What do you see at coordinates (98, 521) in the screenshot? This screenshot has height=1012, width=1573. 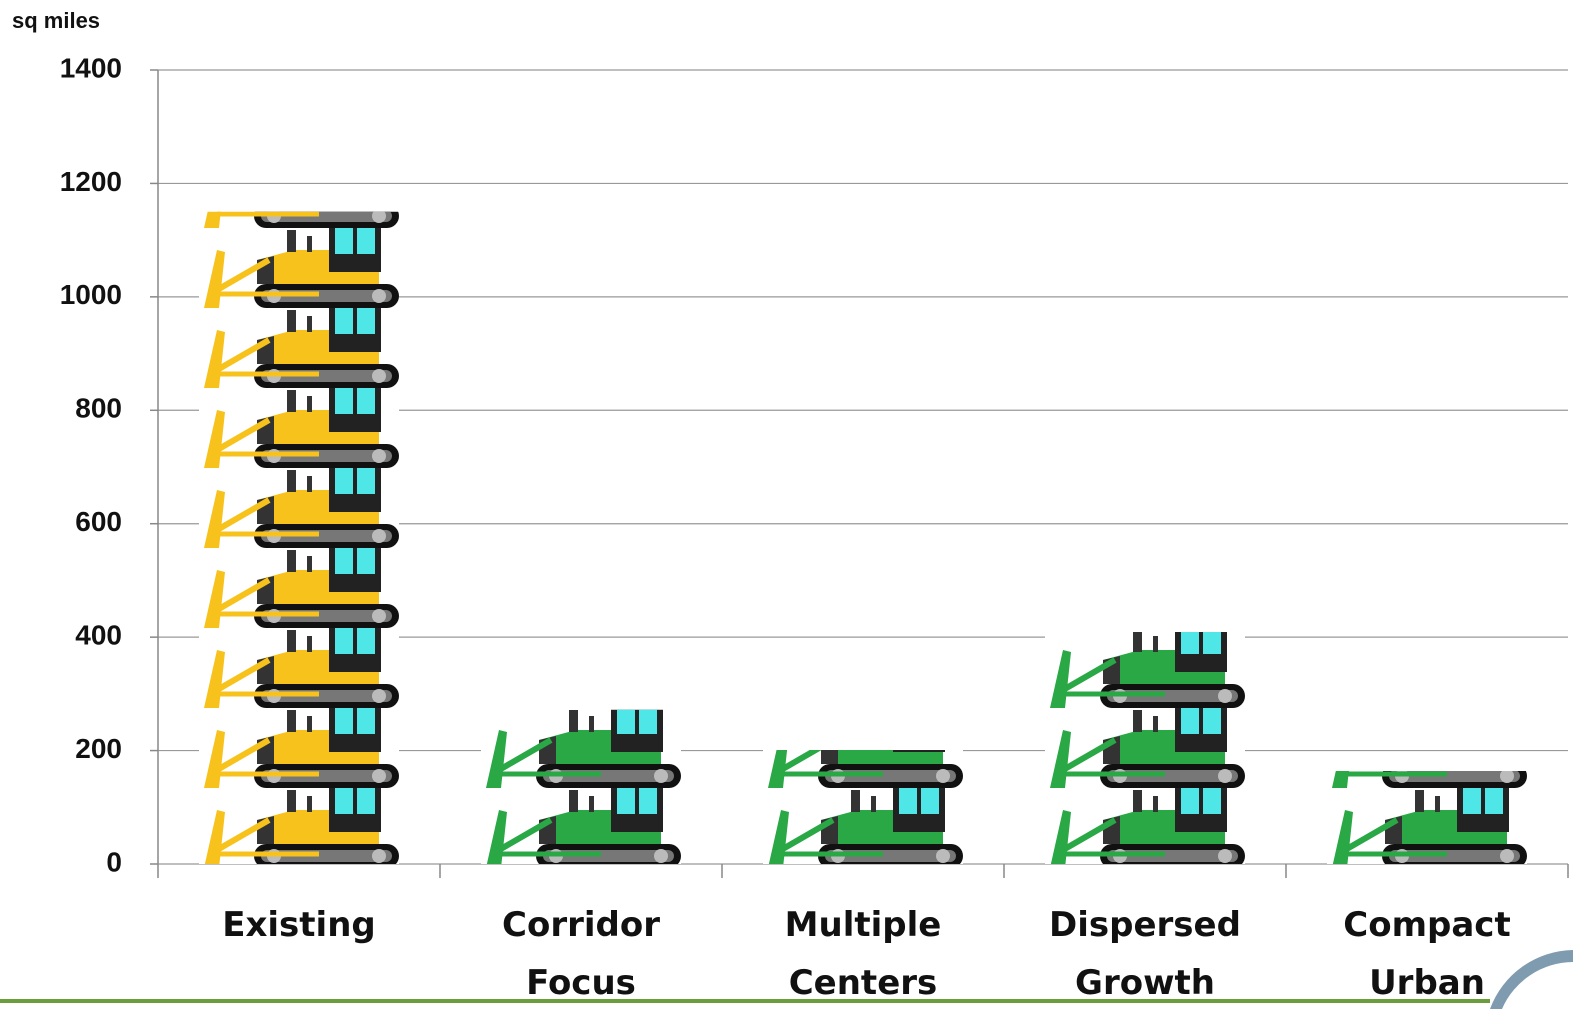 I see `y-tick-label: 600` at bounding box center [98, 521].